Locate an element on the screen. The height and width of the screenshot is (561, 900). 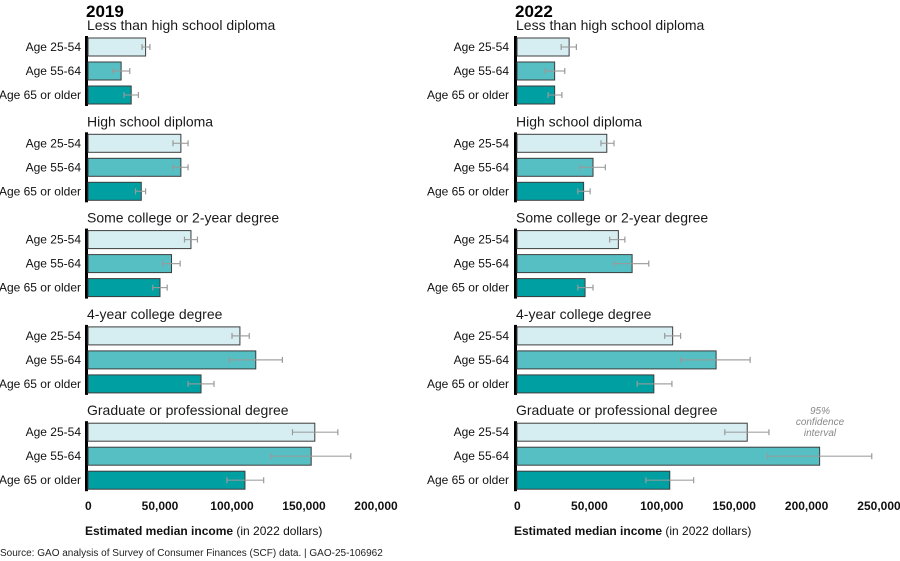
ci-annotation: 95% is located at coordinates (820, 411).